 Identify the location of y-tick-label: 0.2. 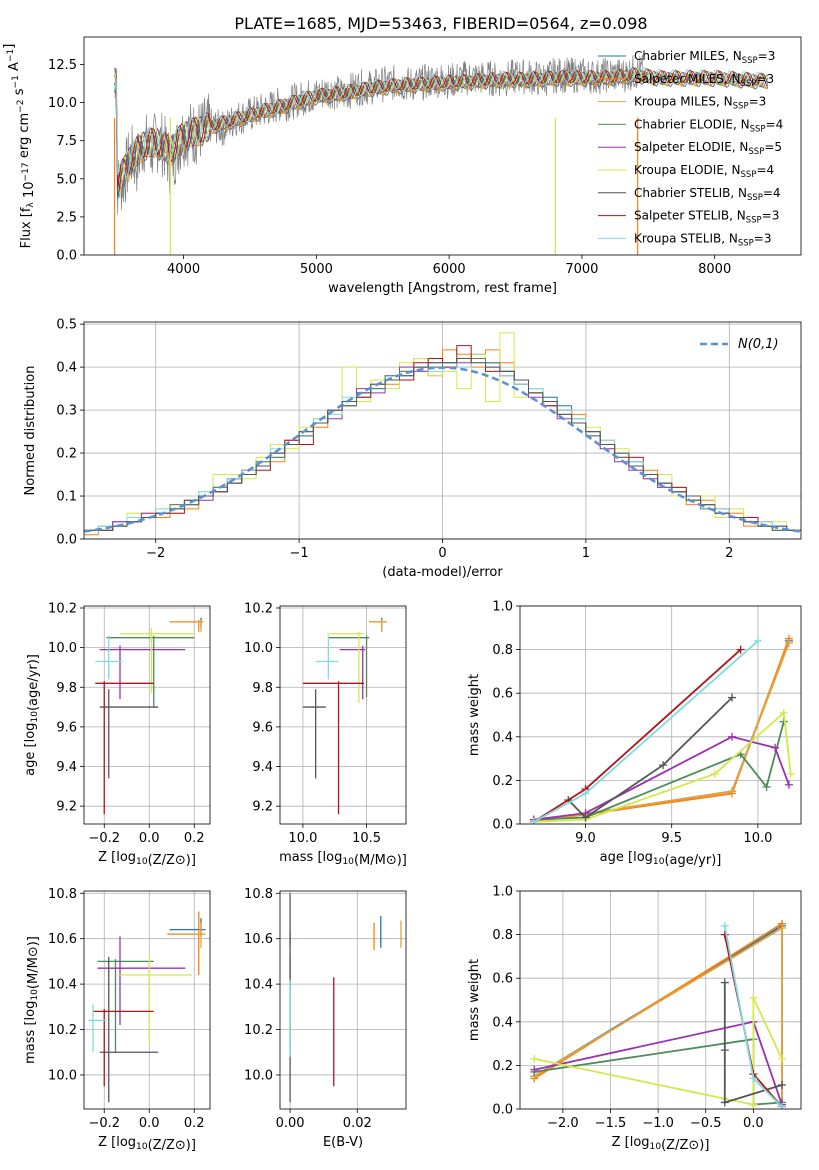
(502, 781).